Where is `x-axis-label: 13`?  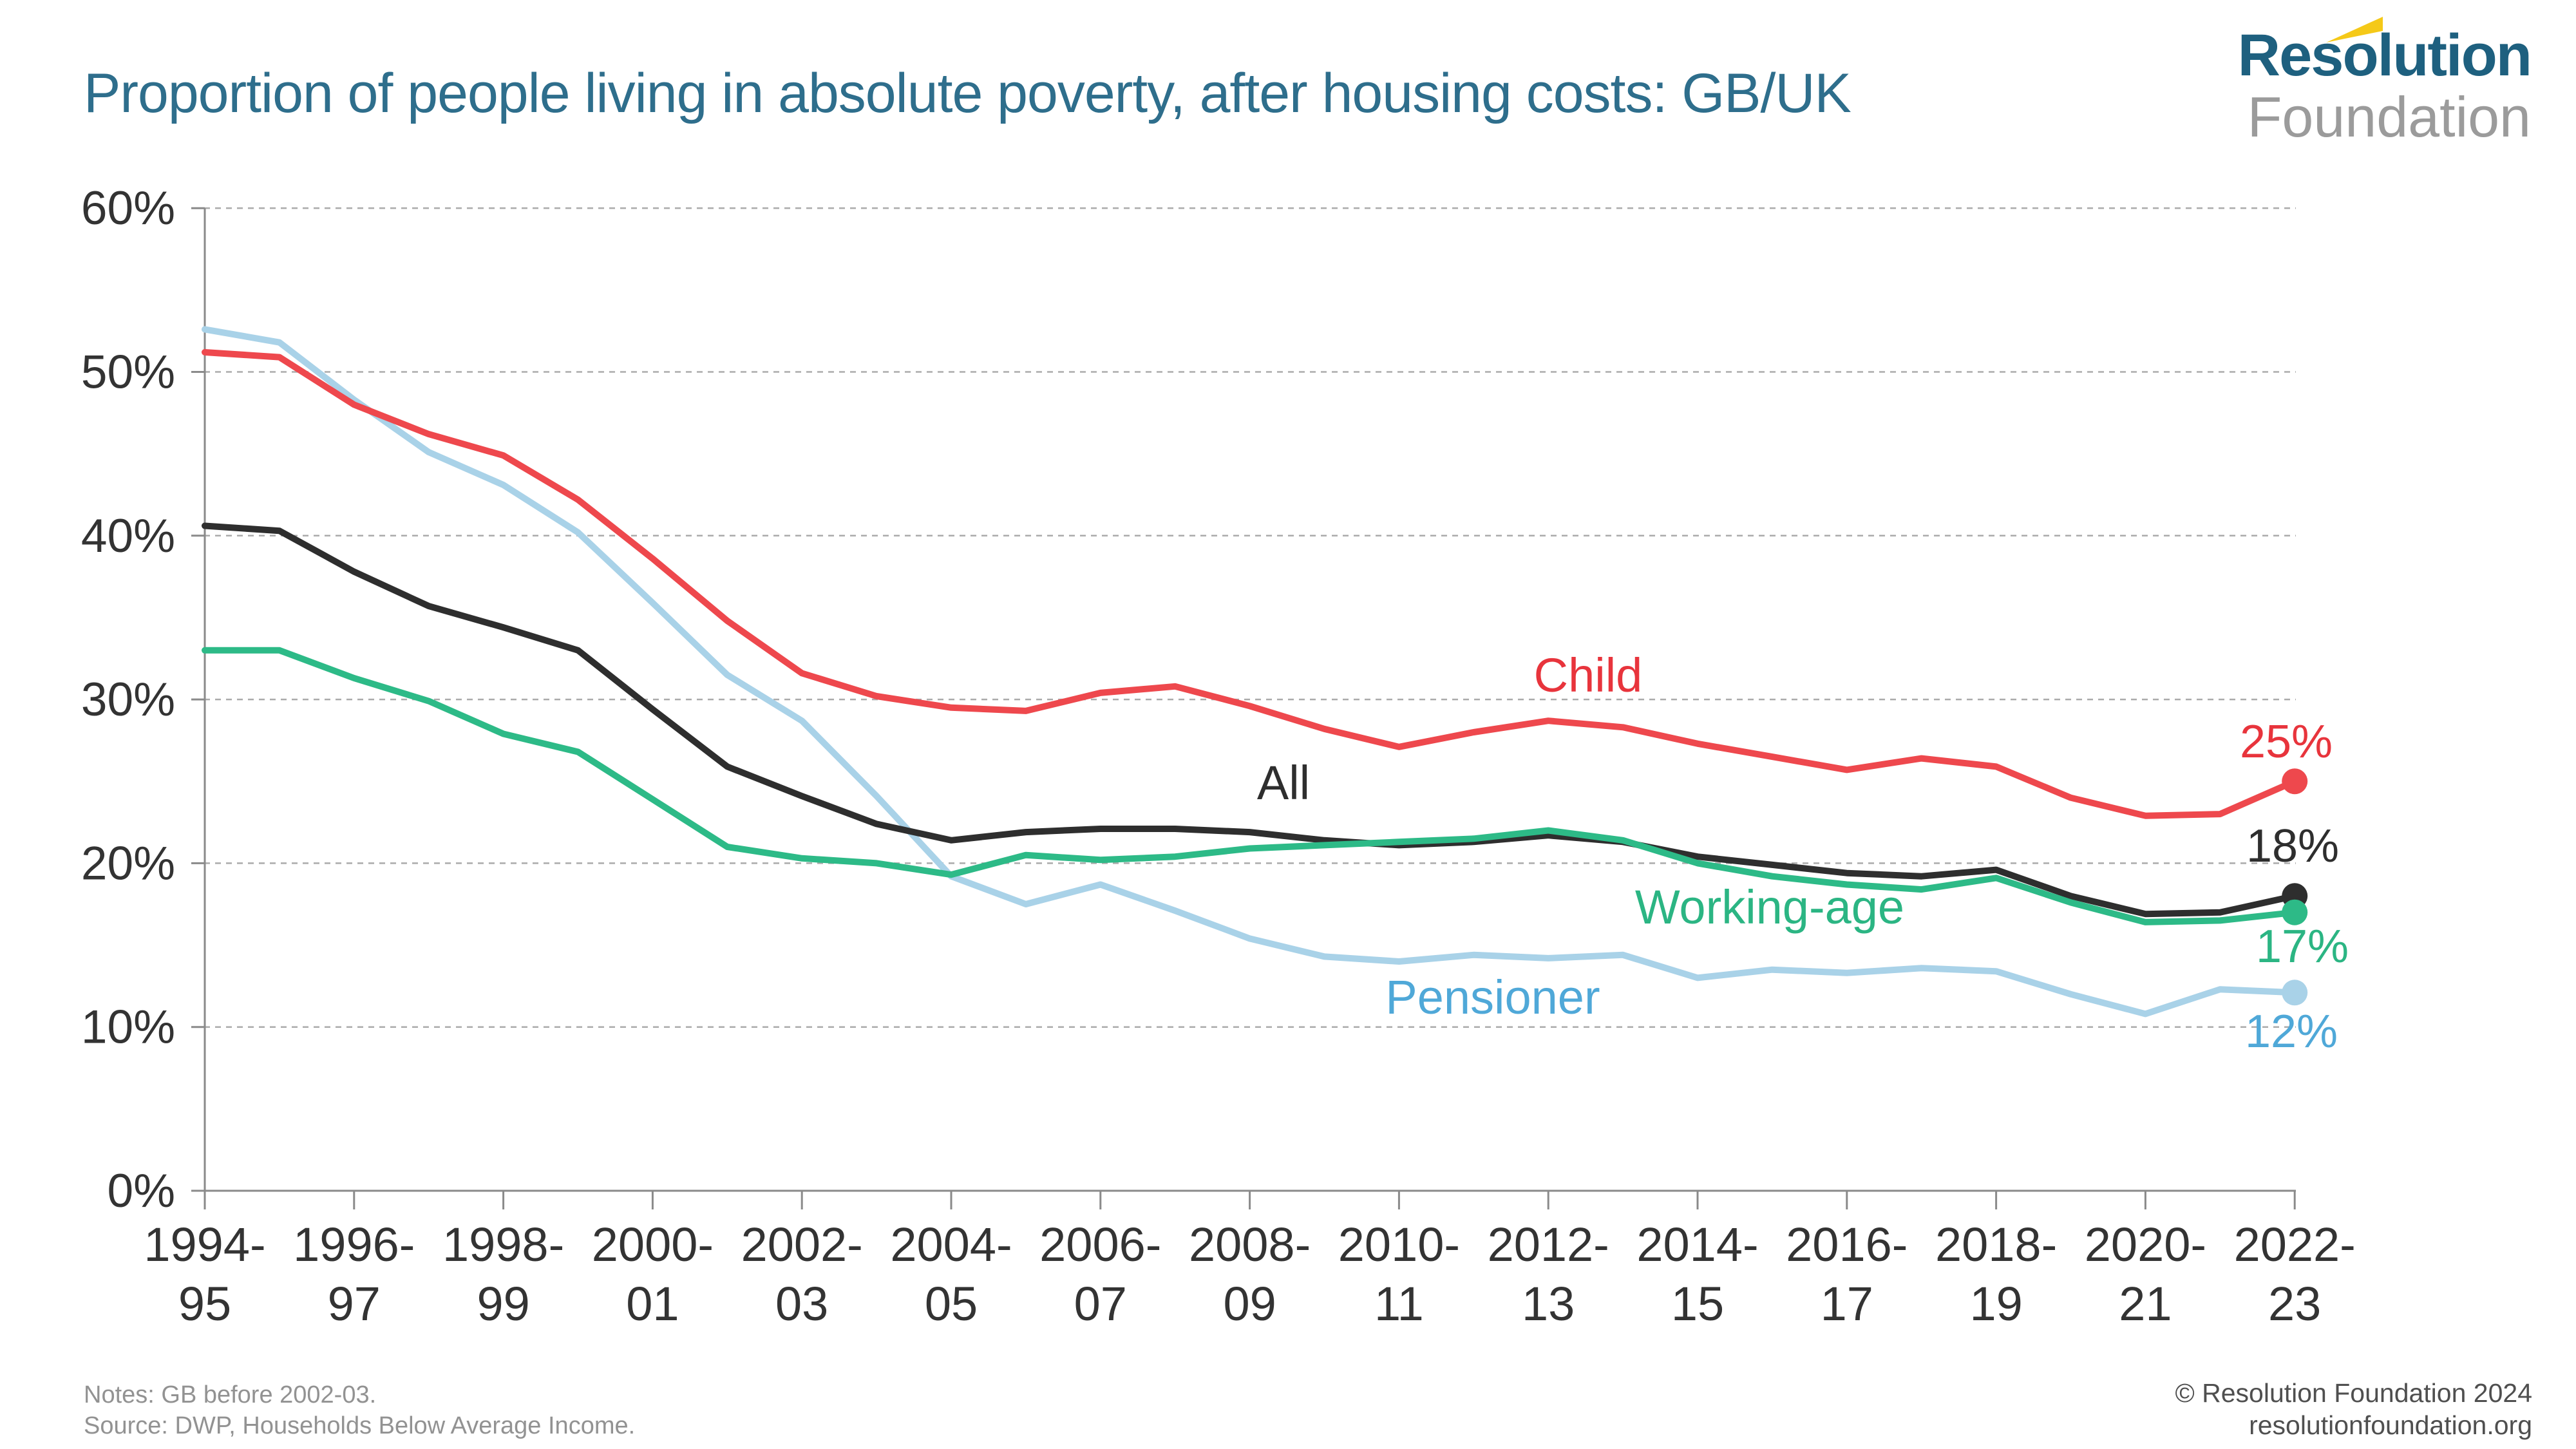 x-axis-label: 13 is located at coordinates (1548, 1304).